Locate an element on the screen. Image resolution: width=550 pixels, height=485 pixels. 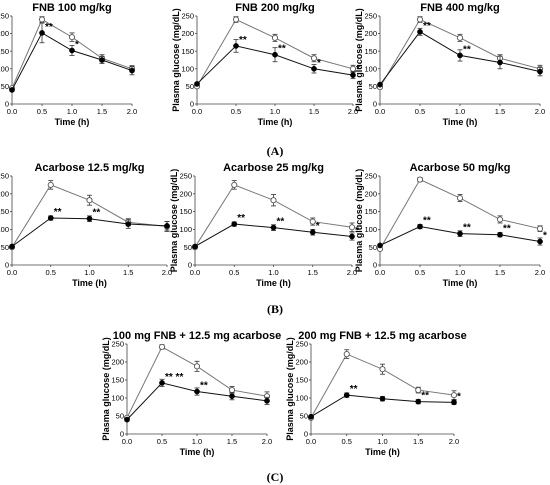
chart-title: 200 mg FNB + 12.5 mg acarbose is located at coordinates (382, 336).